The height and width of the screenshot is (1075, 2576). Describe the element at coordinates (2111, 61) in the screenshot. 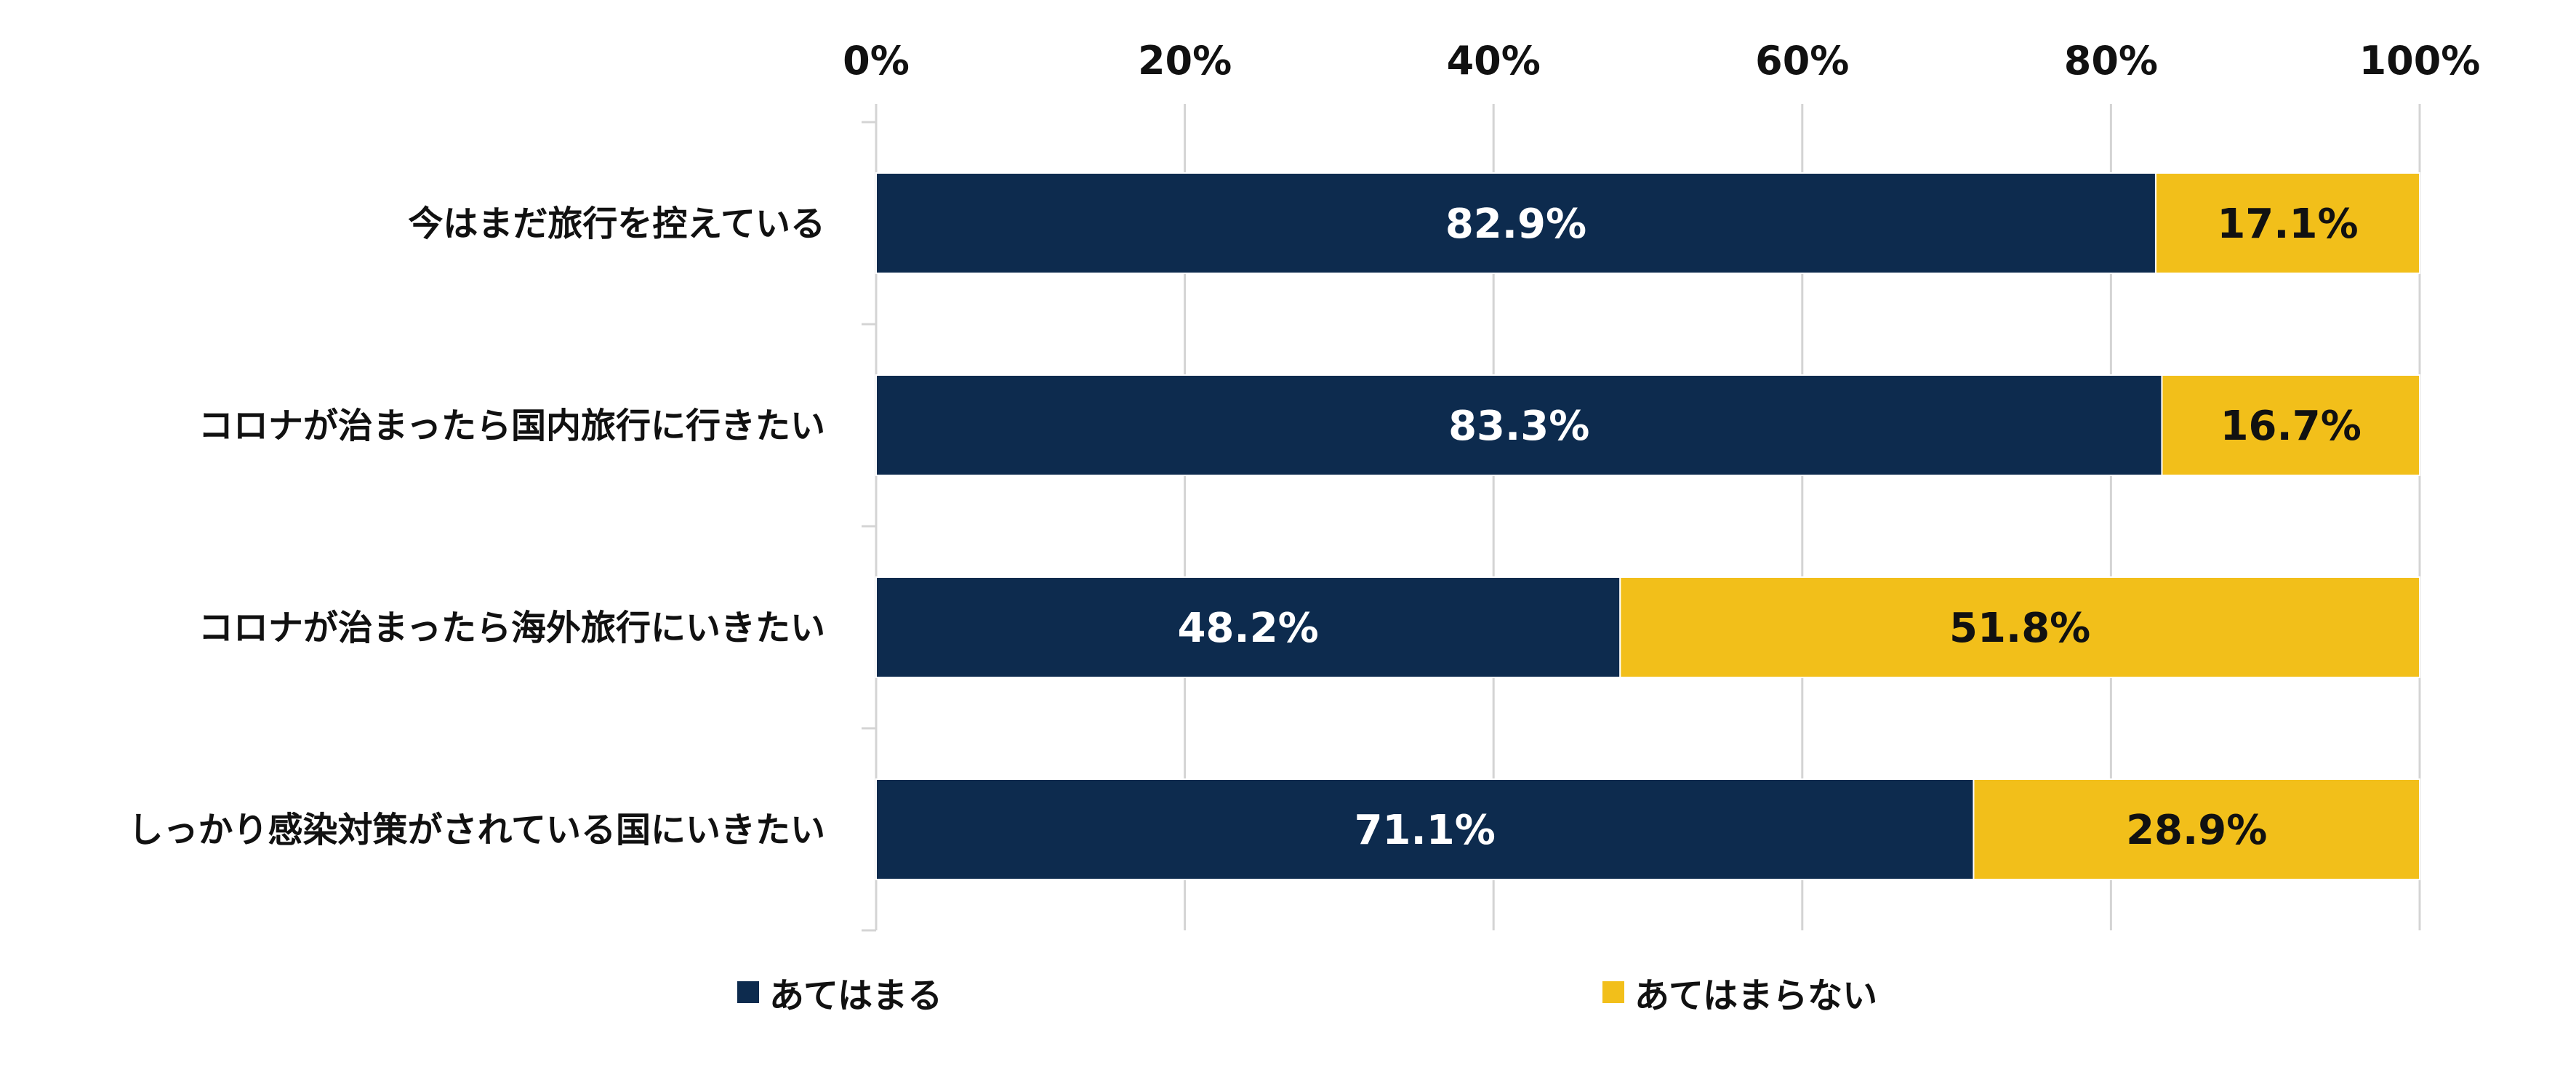

I see `x-tick-label-4: 80%` at that location.